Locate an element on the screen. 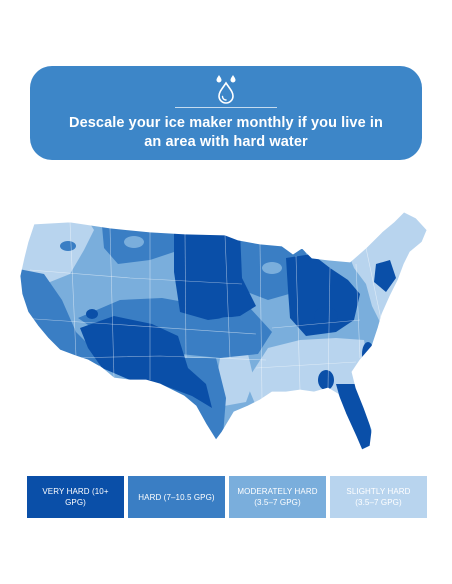 Image resolution: width=452 pixels, height=584 pixels. region-very-hard-great-lakes is located at coordinates (323, 295).